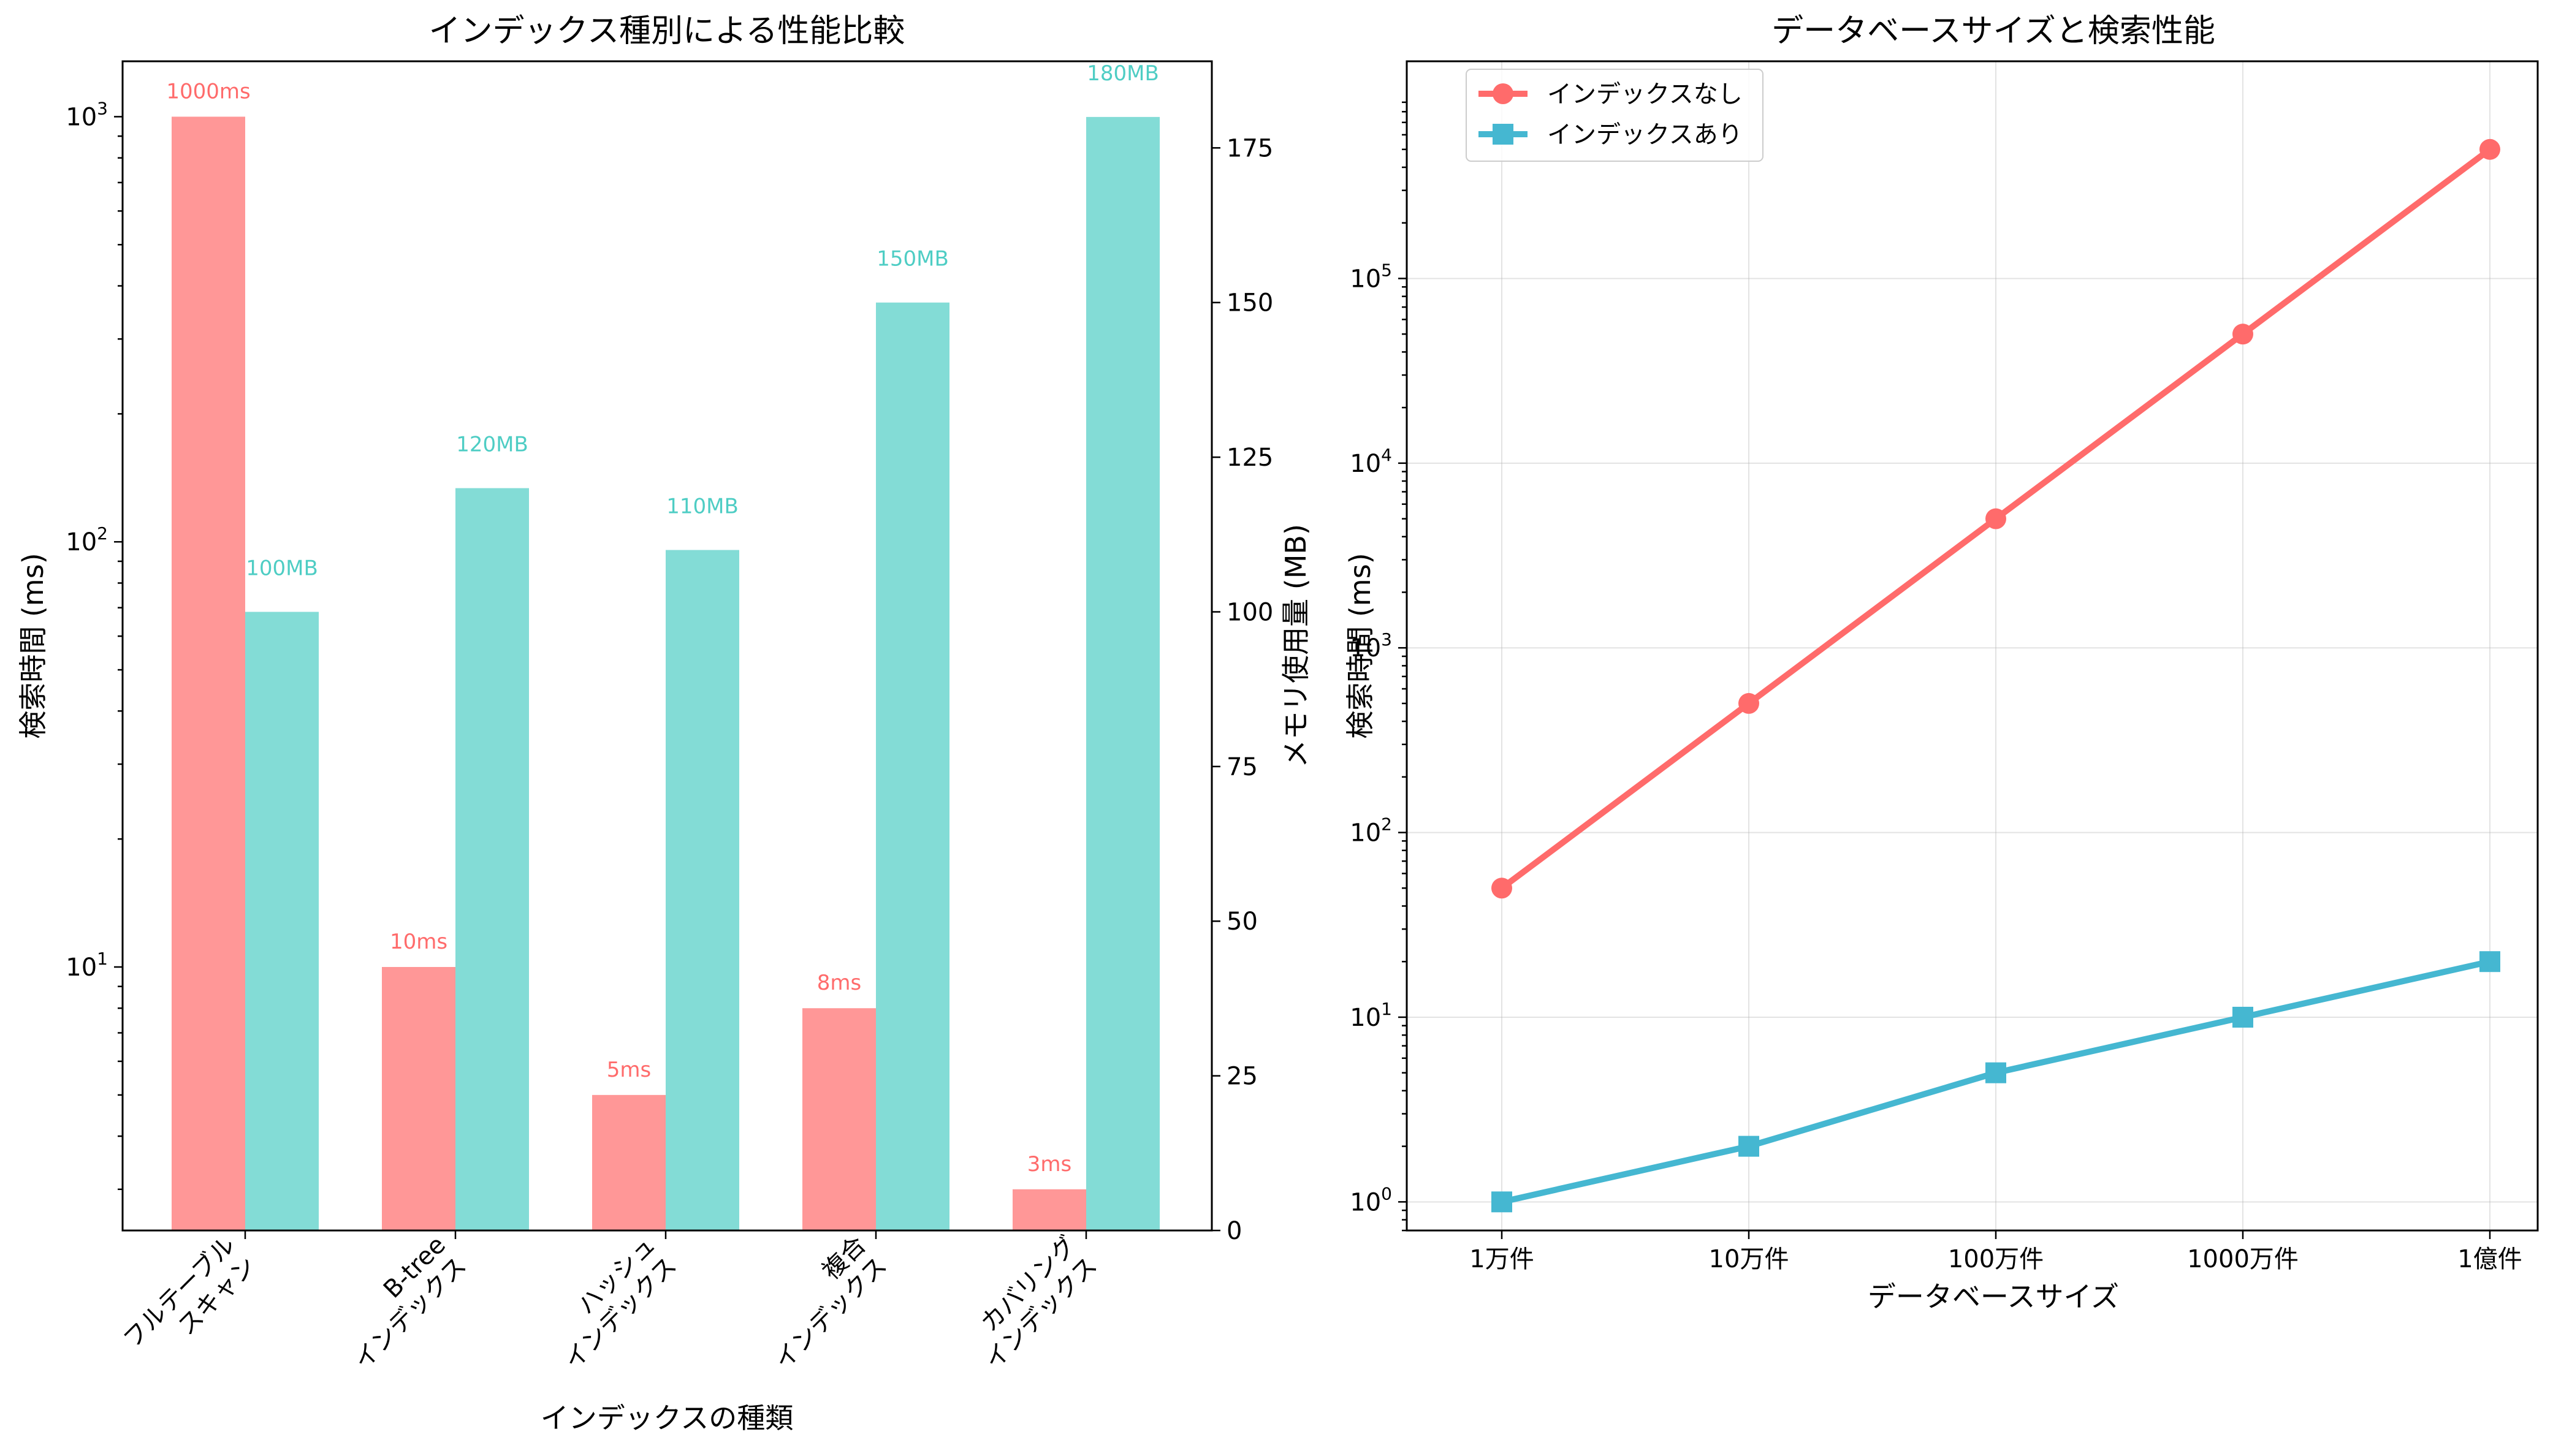  What do you see at coordinates (1242, 1077) in the screenshot?
I see `right-y-tick-label: 25` at bounding box center [1242, 1077].